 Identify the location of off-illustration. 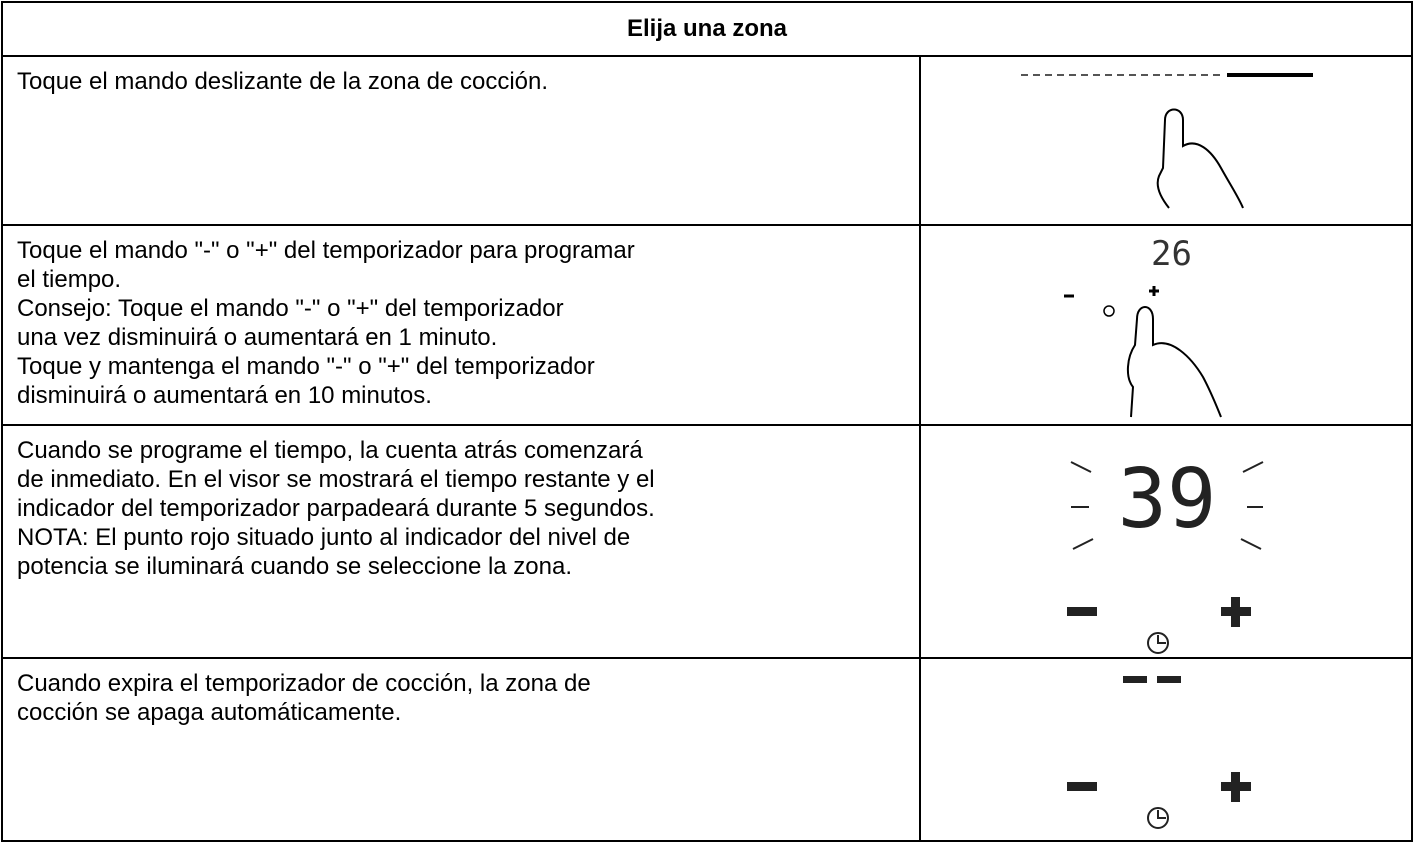
(1159, 752).